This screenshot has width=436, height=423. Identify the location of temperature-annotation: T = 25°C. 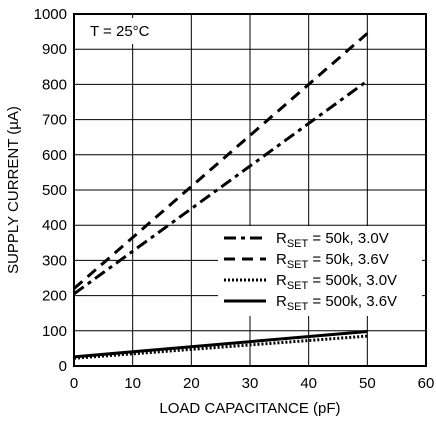
(120, 31).